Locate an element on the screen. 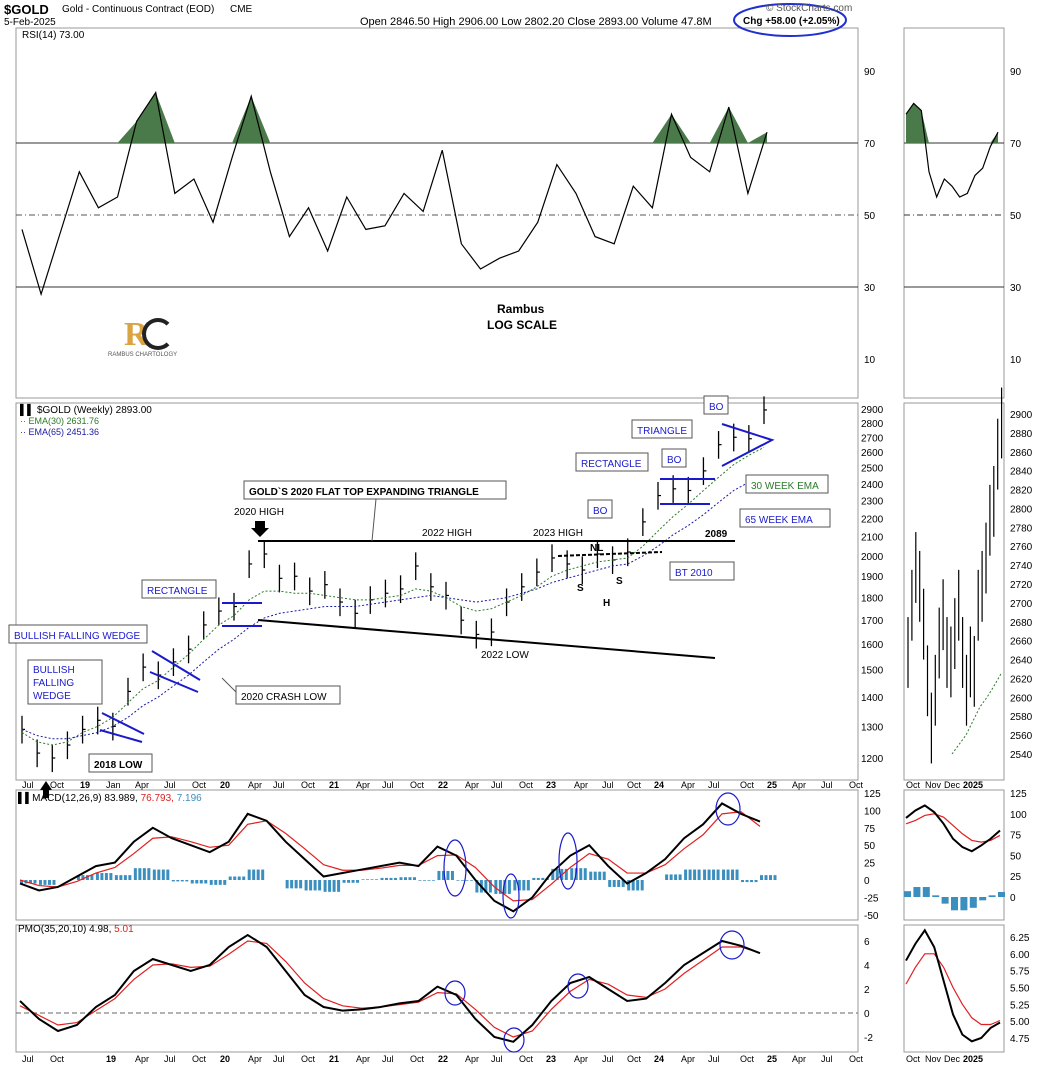 The image size is (1050, 1069). triangle-pattern is located at coordinates (748, 445).